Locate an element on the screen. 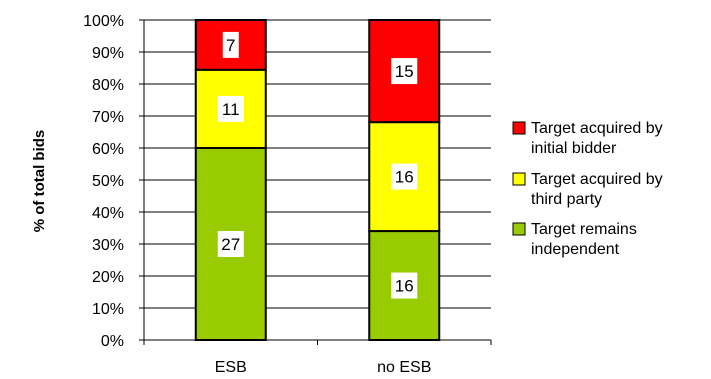 The height and width of the screenshot is (379, 711). y-axis-ticks: 0% 10% 20% 30% 40% 50% 60% 70% 80% 90% 100% is located at coordinates (113, 181).